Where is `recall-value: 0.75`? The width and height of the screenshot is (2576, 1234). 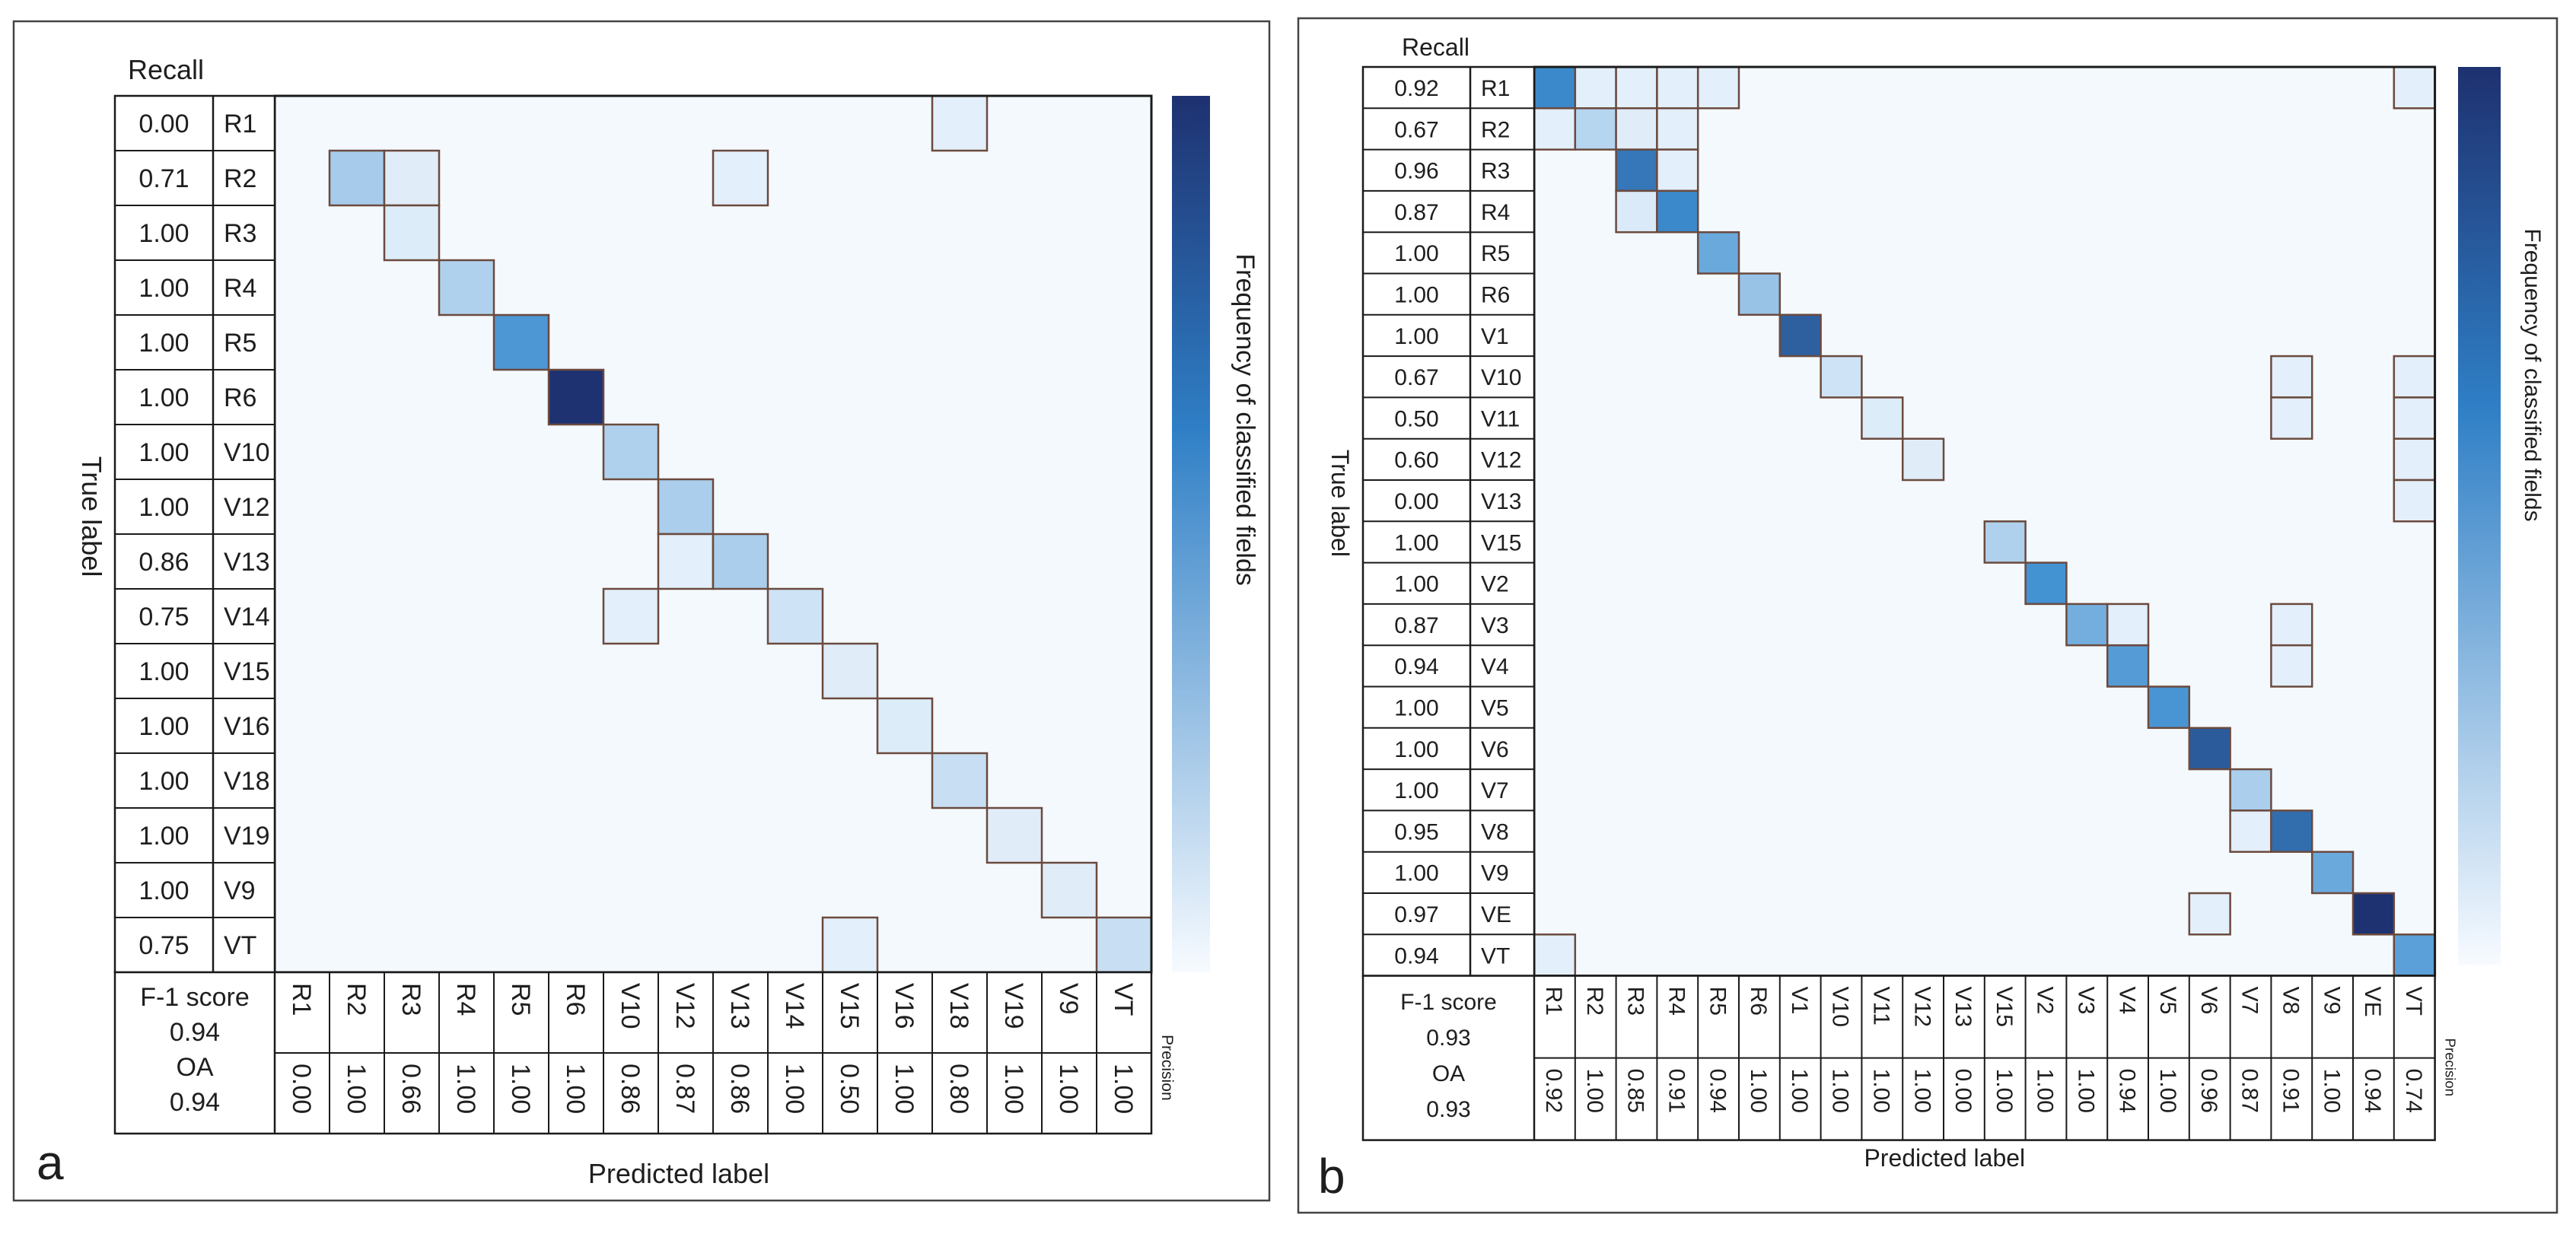
recall-value: 0.75 is located at coordinates (164, 617).